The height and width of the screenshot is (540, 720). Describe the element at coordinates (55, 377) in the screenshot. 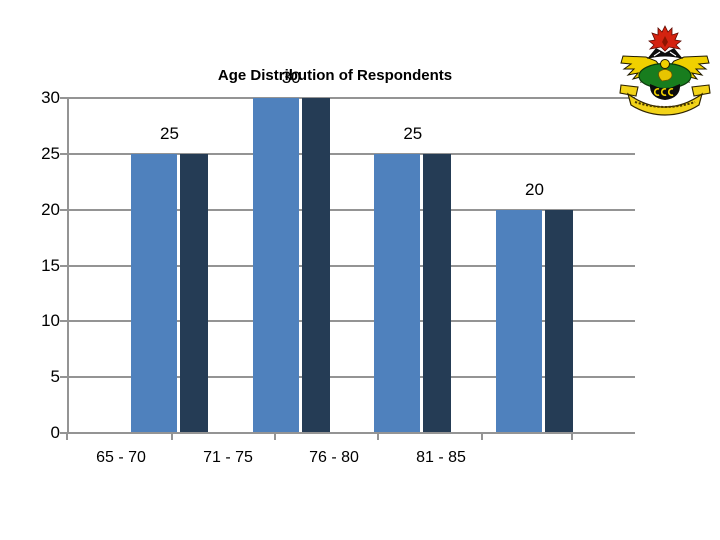

I see `y-axis-label: 5` at that location.